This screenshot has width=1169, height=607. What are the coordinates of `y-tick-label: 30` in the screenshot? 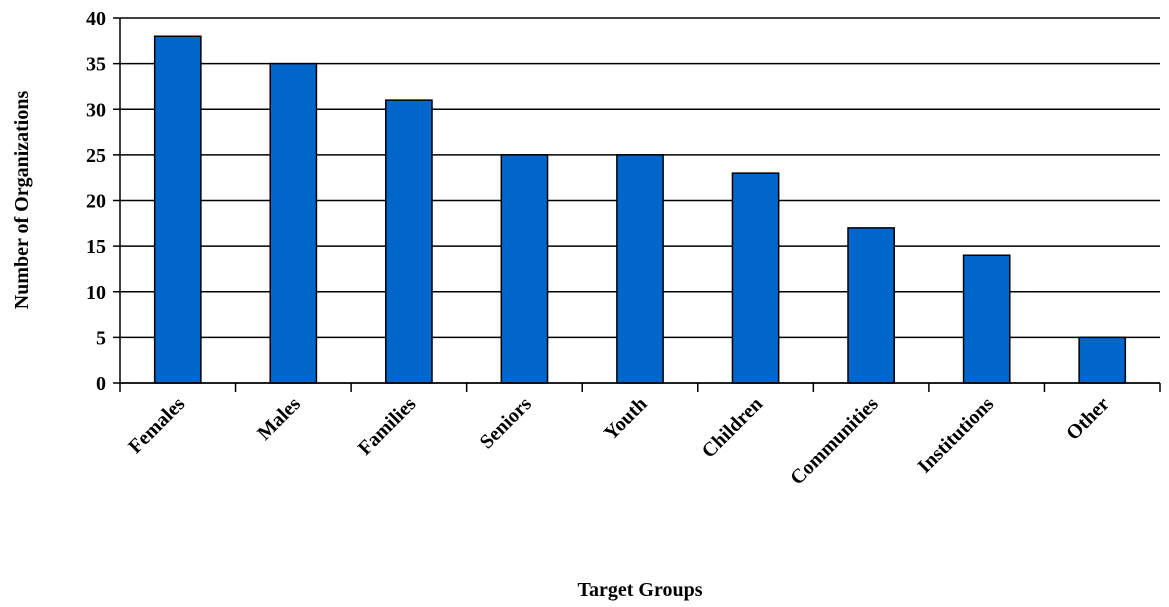 It's located at (96, 110).